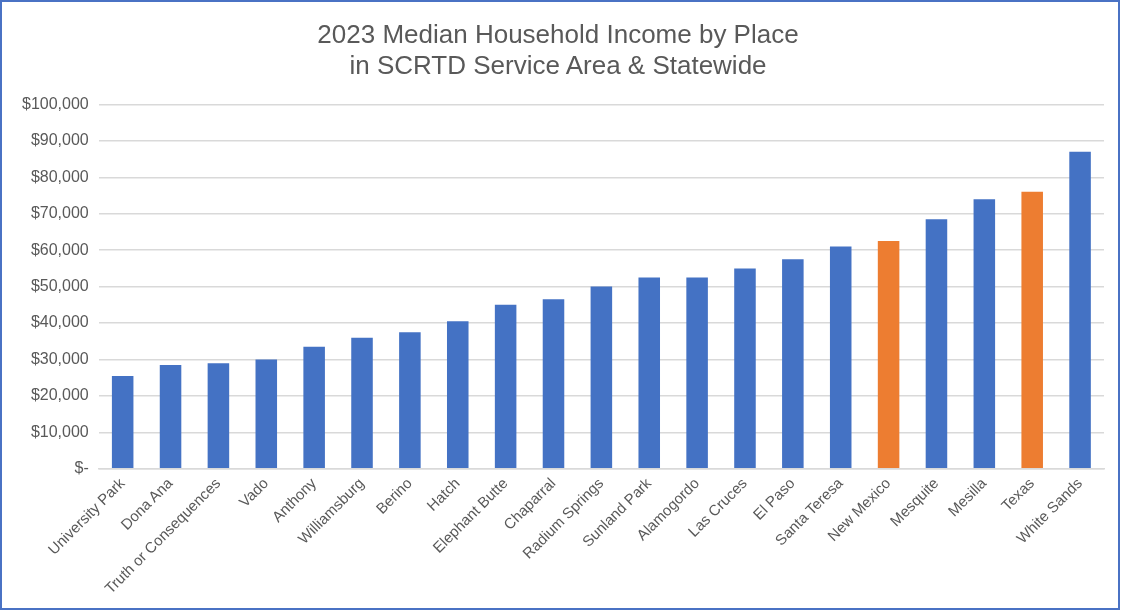 This screenshot has height=614, width=1124. I want to click on y-tick-label: $90,000, so click(59, 140).